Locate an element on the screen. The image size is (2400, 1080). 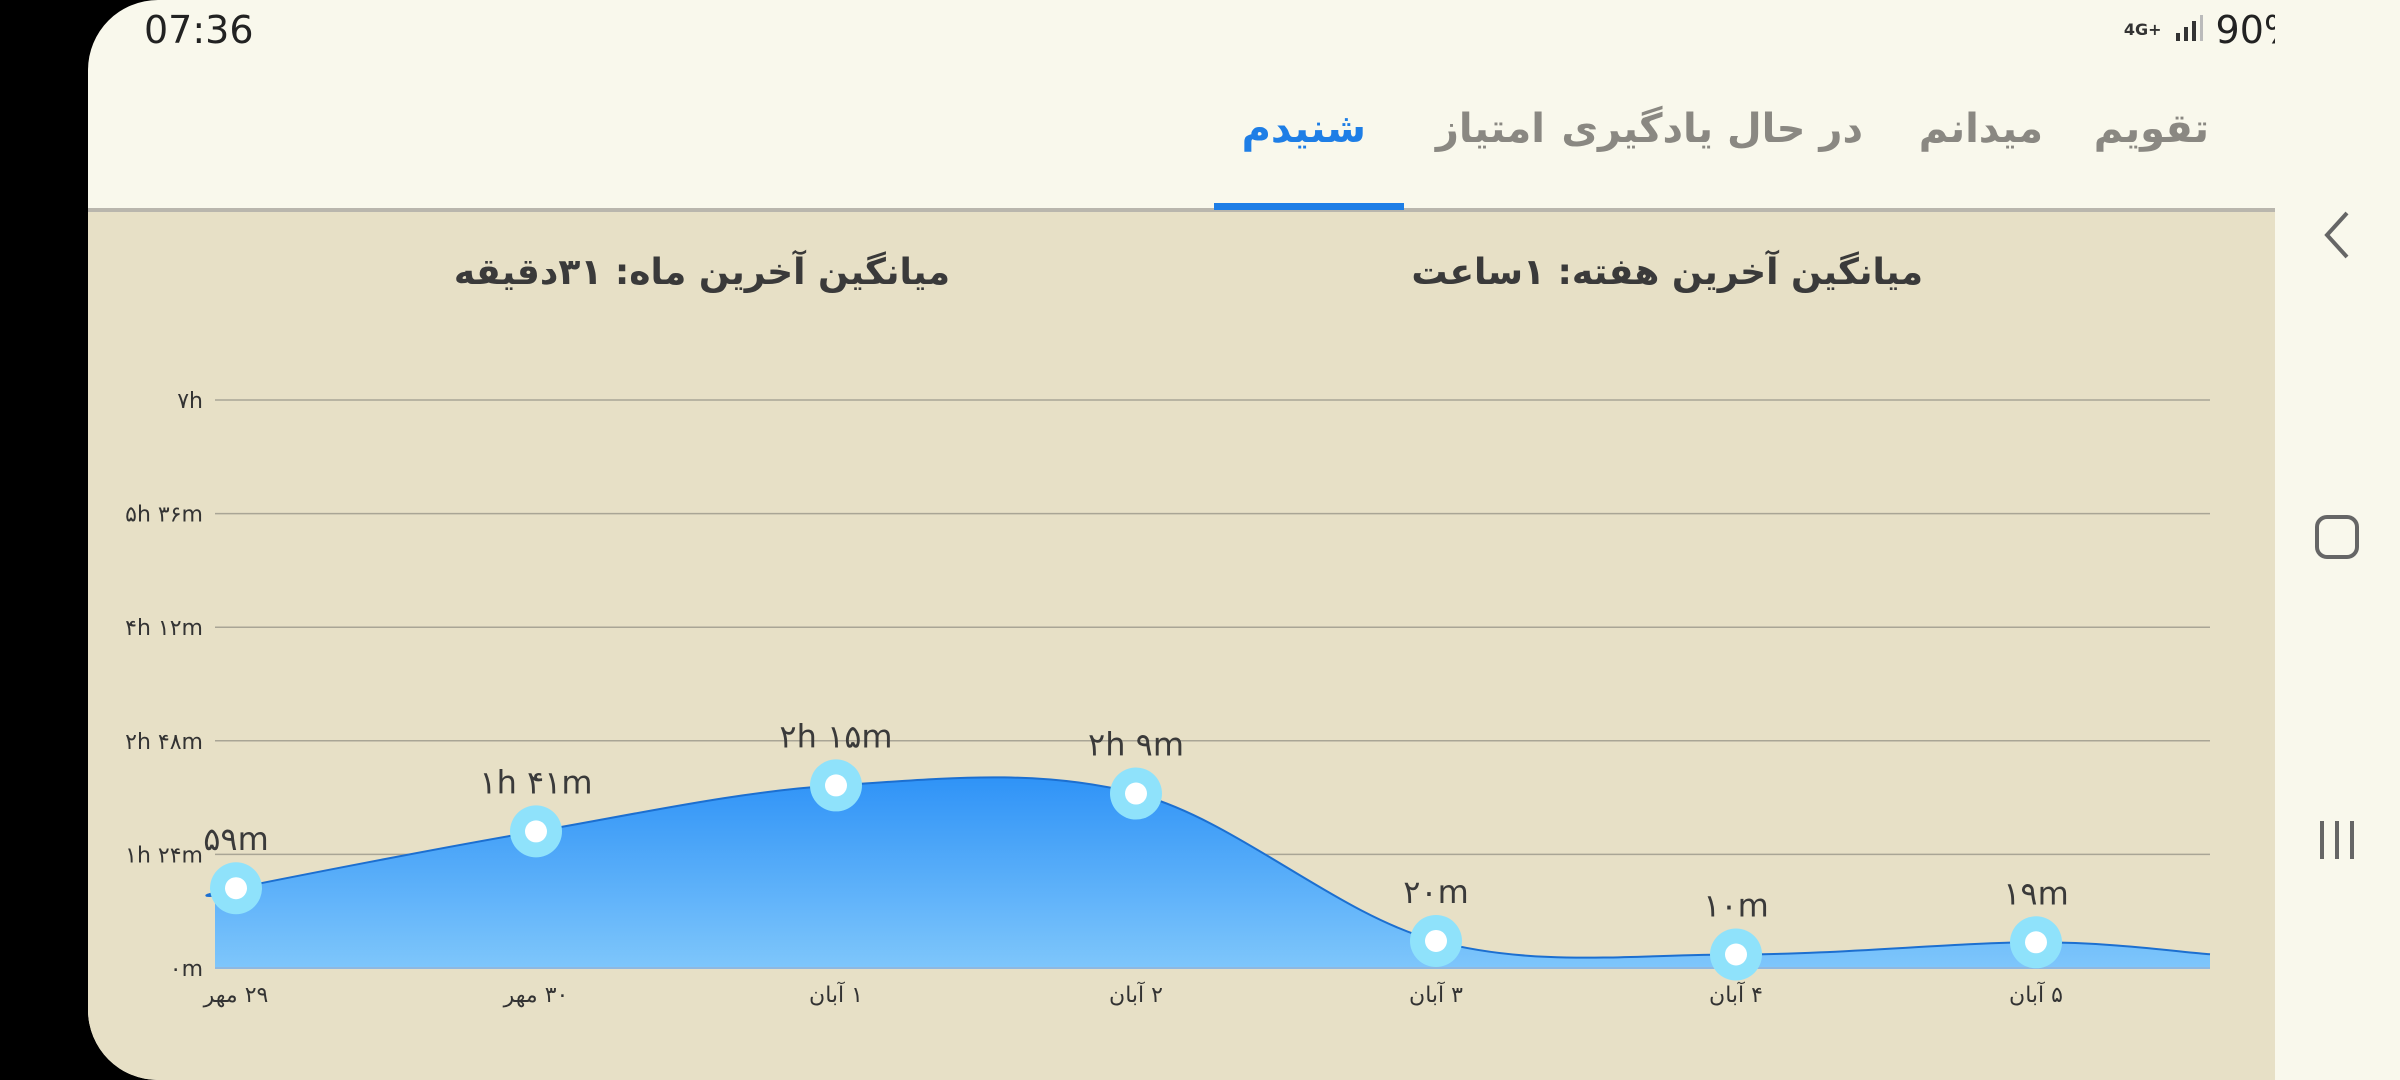
recents-icon is located at coordinates (2337, 840).